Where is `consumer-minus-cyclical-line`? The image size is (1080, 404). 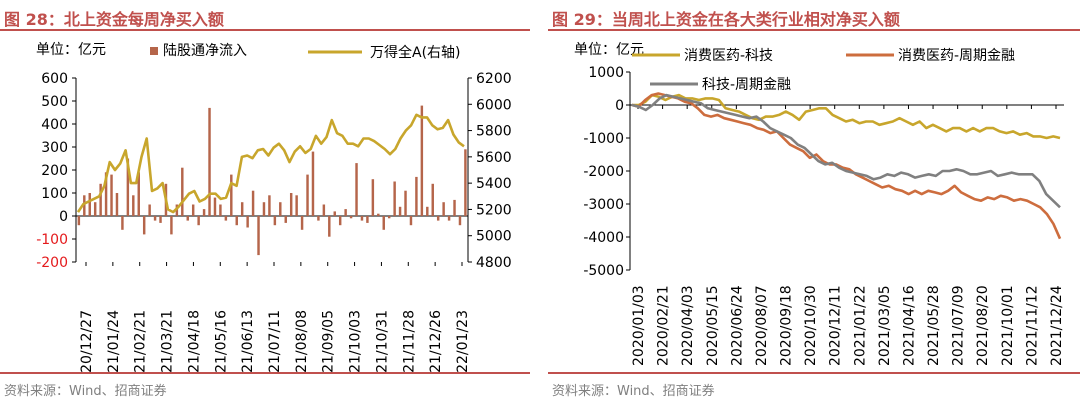
consumer-minus-cyclical-line is located at coordinates (846, 166).